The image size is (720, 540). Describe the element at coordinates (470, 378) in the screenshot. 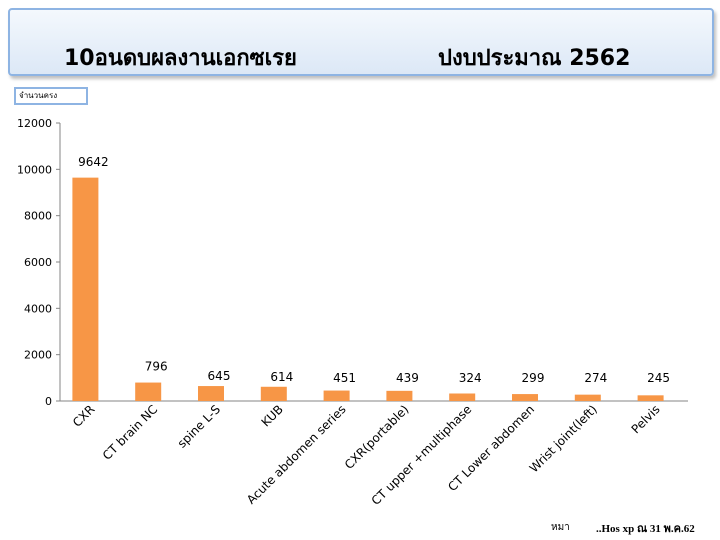

I see `data-label: 324` at that location.